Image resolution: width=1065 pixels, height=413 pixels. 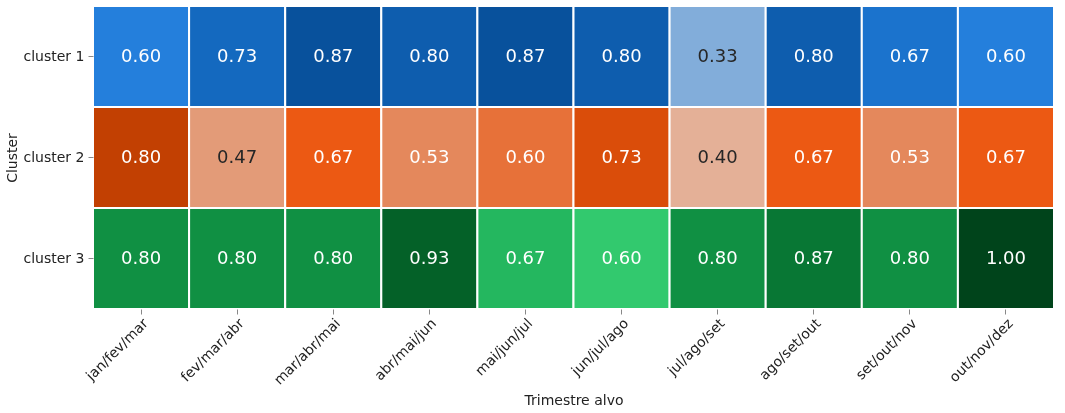 I want to click on x-axis-title: Trimestre alvo, so click(x=573, y=399).